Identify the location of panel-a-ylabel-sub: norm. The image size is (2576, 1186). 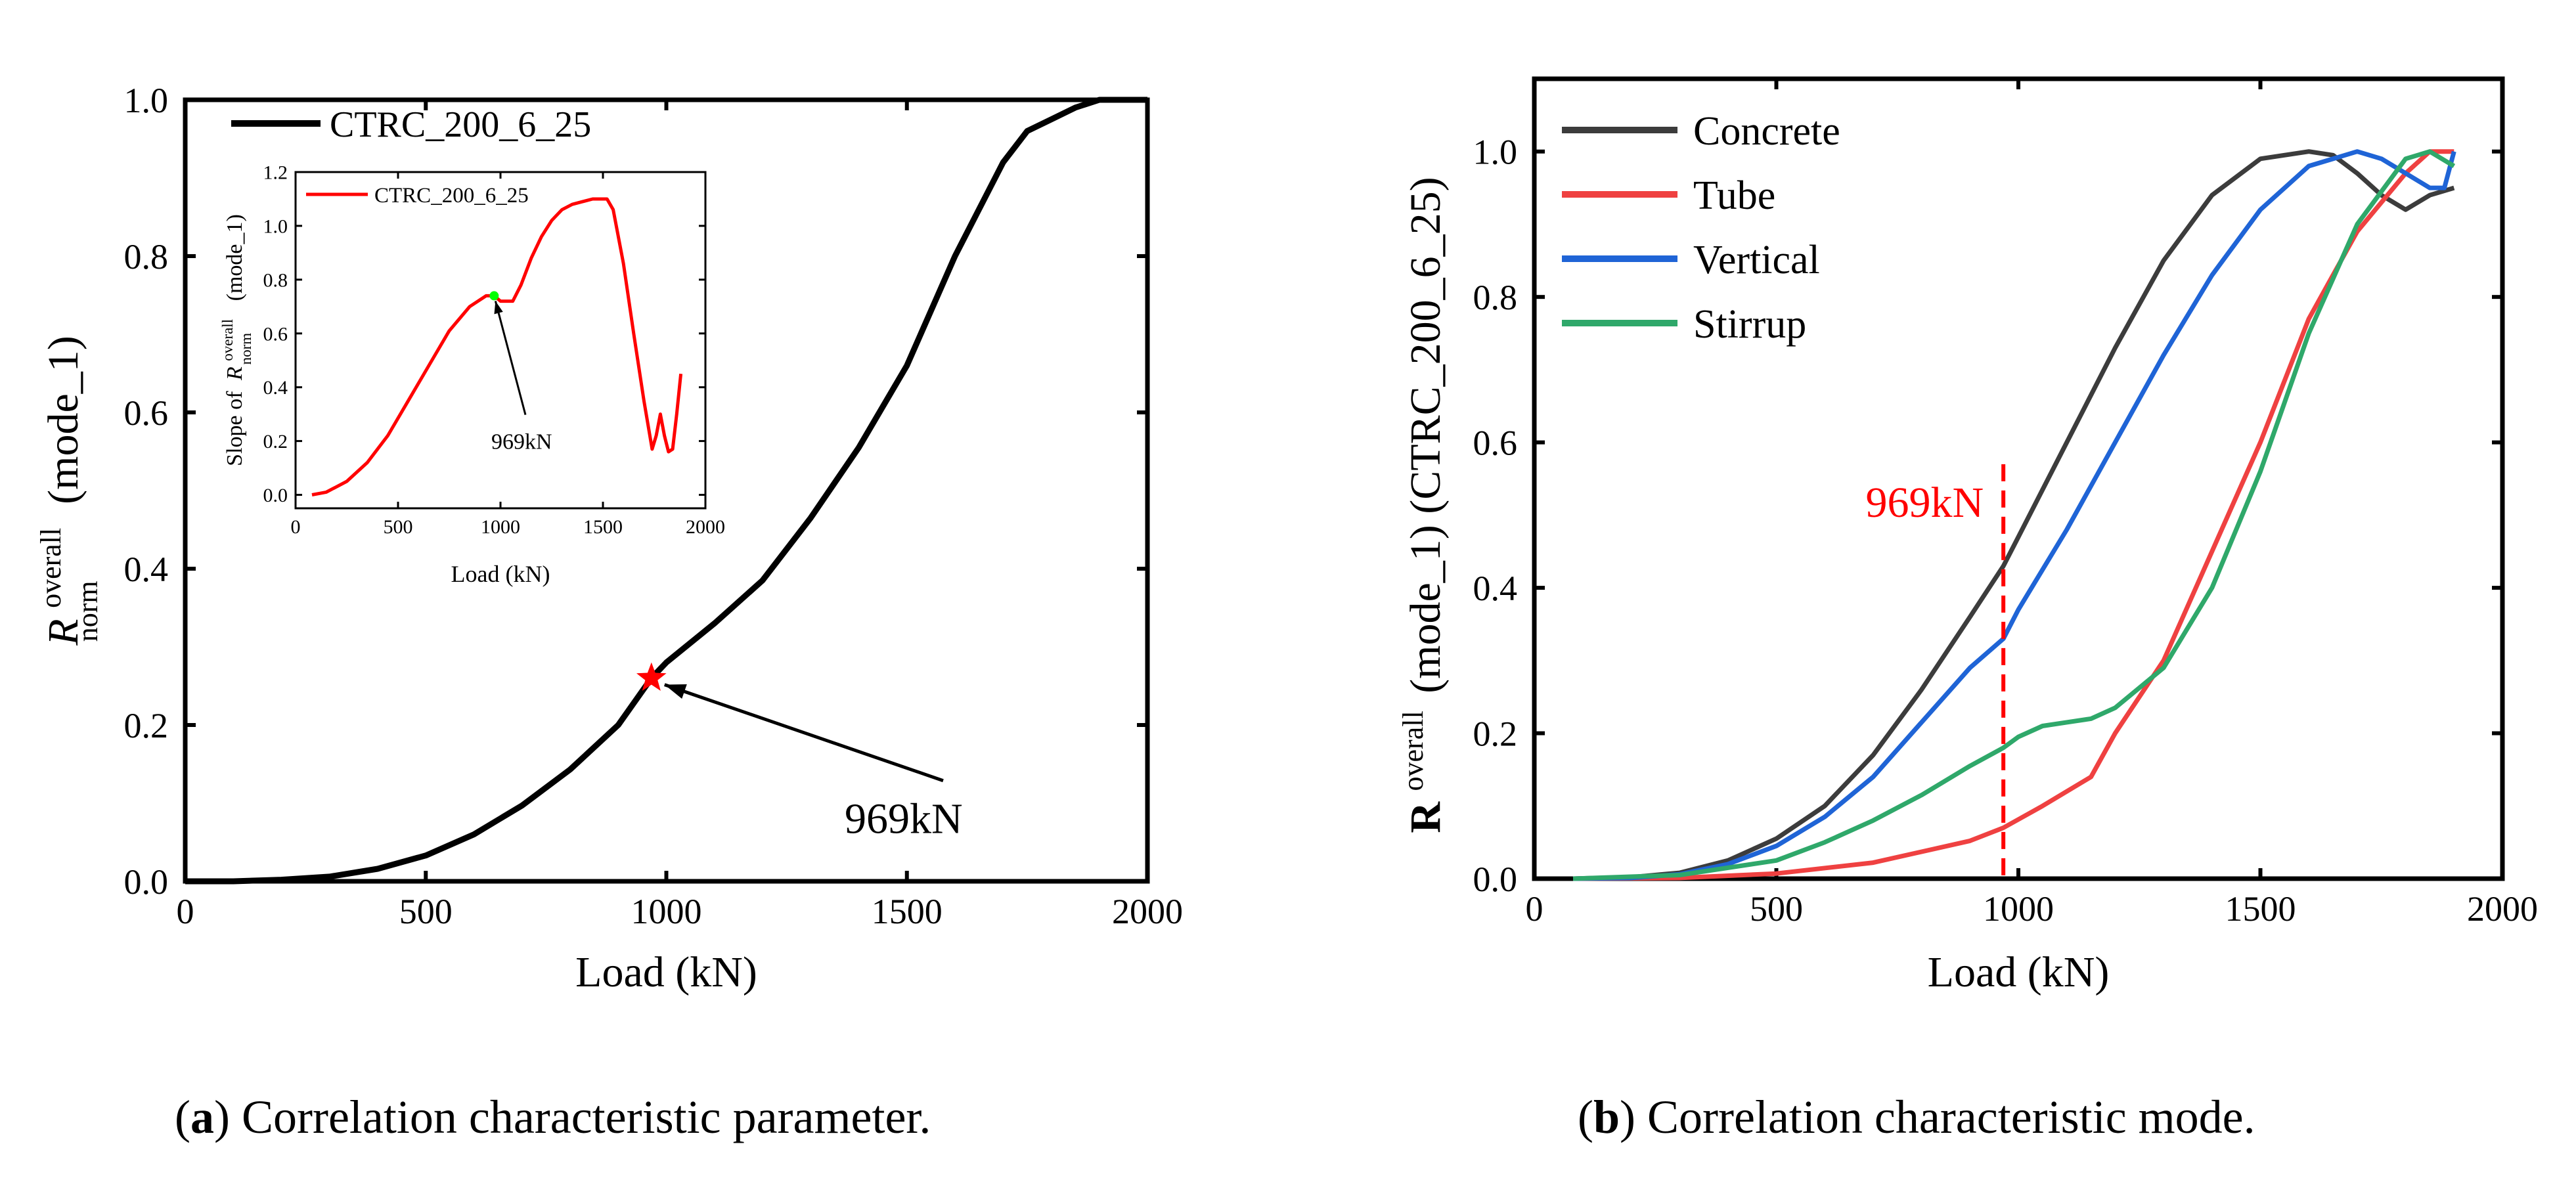
(88, 611).